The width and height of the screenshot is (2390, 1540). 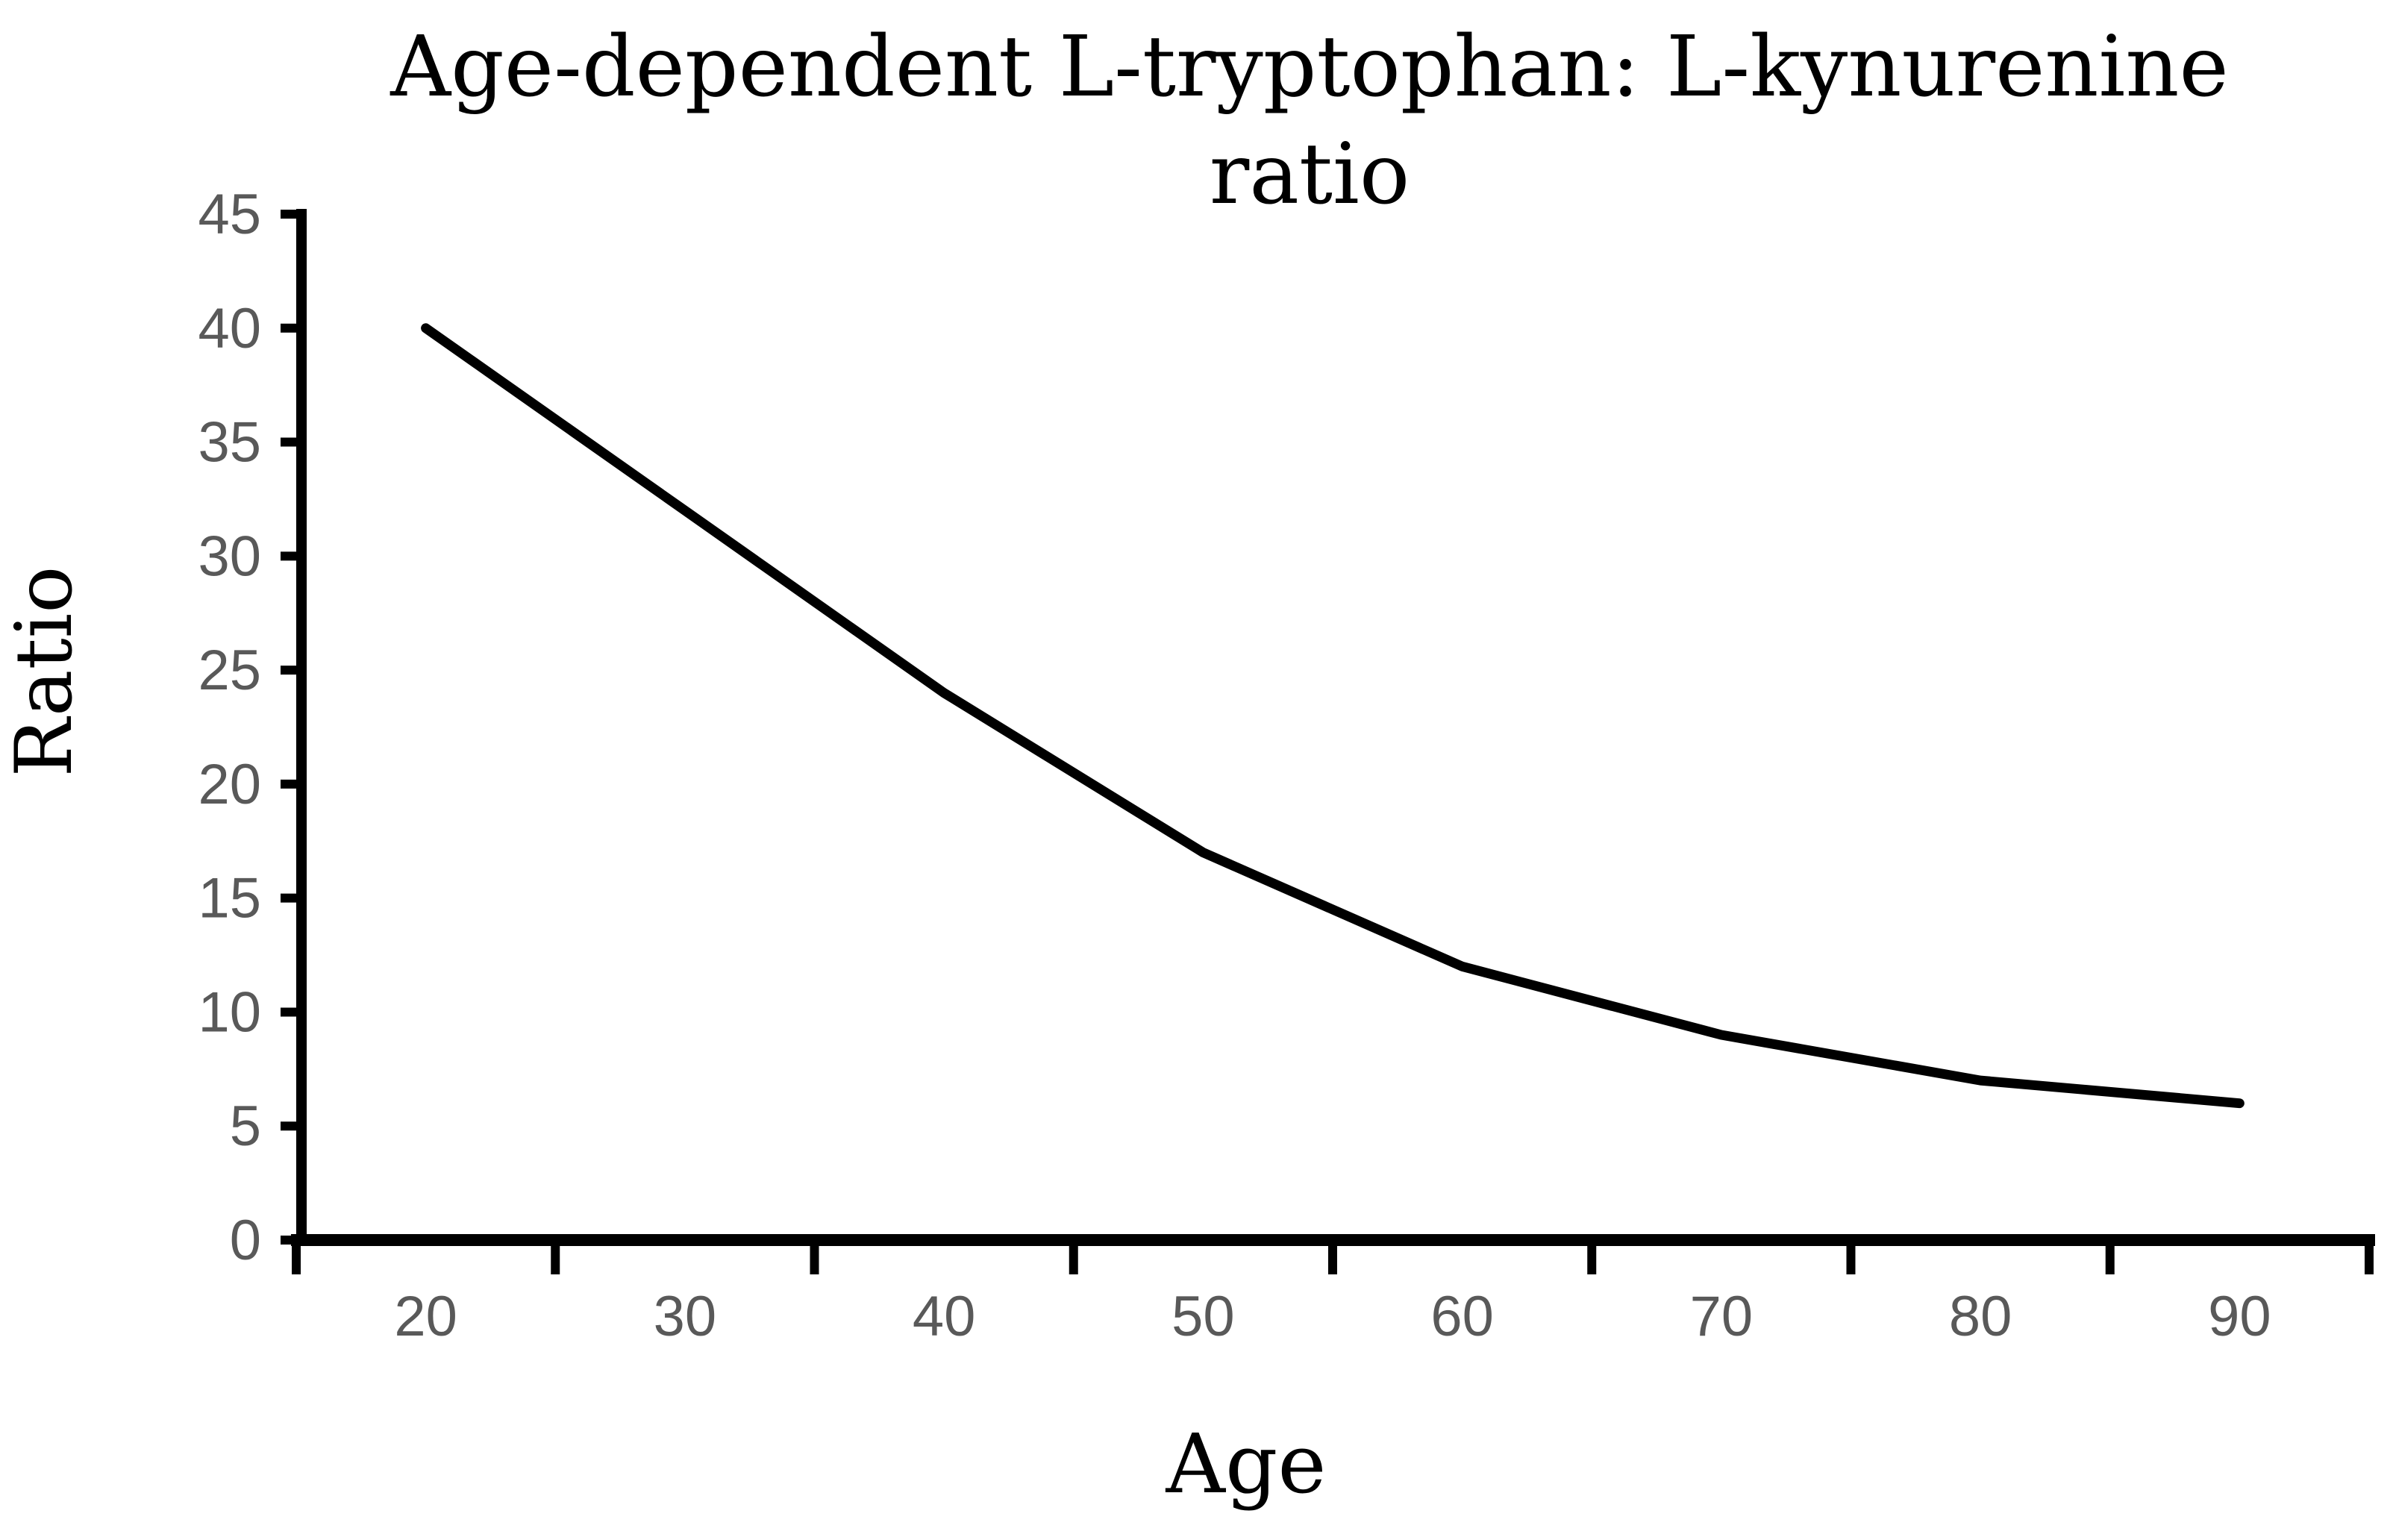 I want to click on y-tick-label: 5, so click(x=245, y=1126).